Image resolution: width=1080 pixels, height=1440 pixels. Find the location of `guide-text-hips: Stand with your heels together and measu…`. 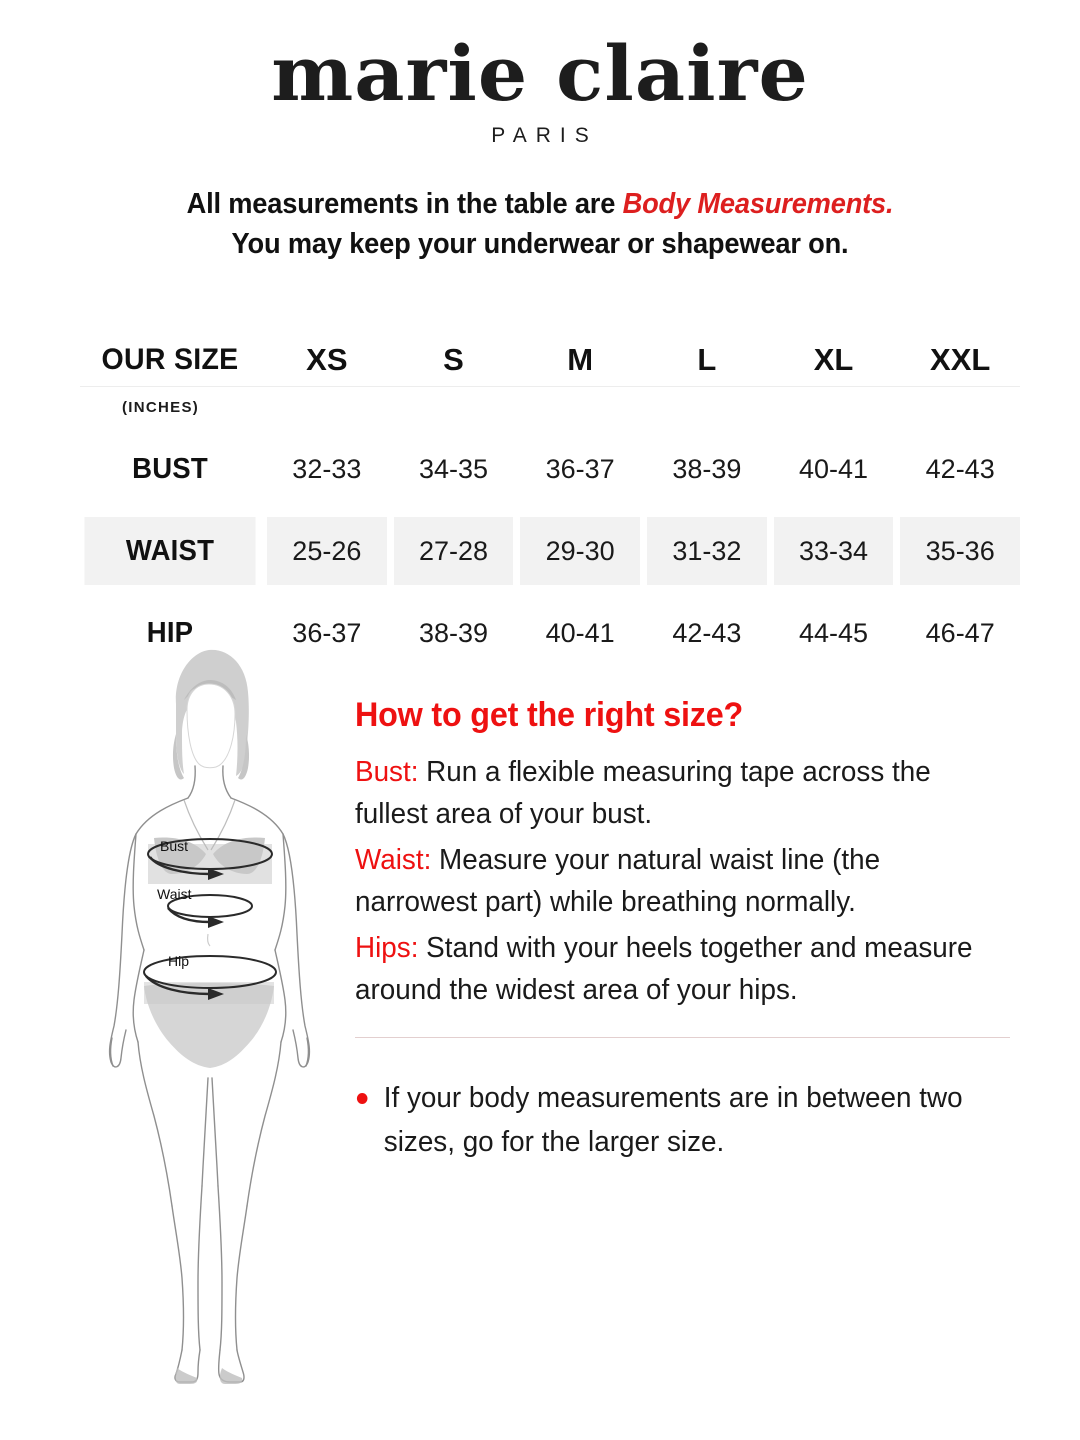

guide-text-hips: Stand with your heels together and measu… is located at coordinates (664, 969).